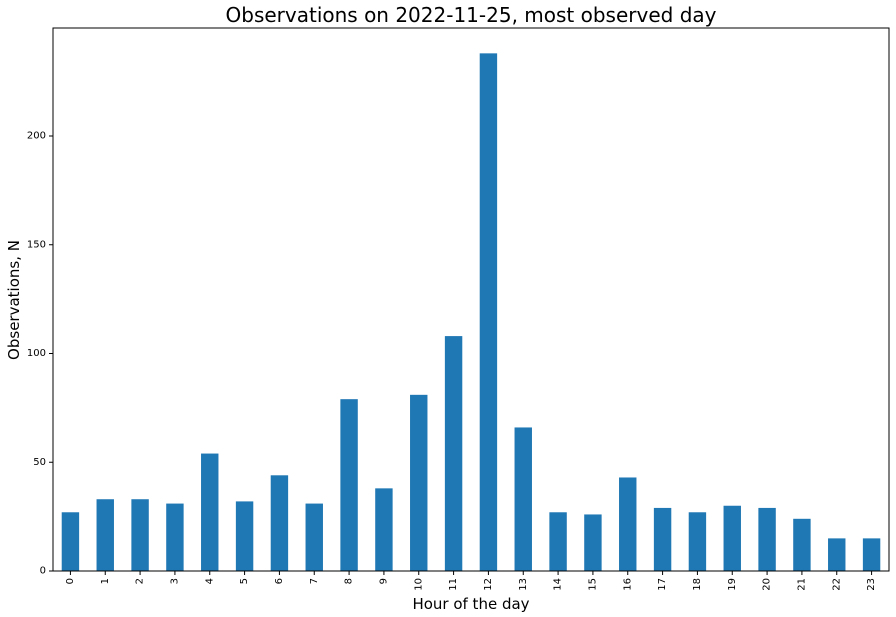  Describe the element at coordinates (767, 584) in the screenshot. I see `x-tick-label: 20` at that location.